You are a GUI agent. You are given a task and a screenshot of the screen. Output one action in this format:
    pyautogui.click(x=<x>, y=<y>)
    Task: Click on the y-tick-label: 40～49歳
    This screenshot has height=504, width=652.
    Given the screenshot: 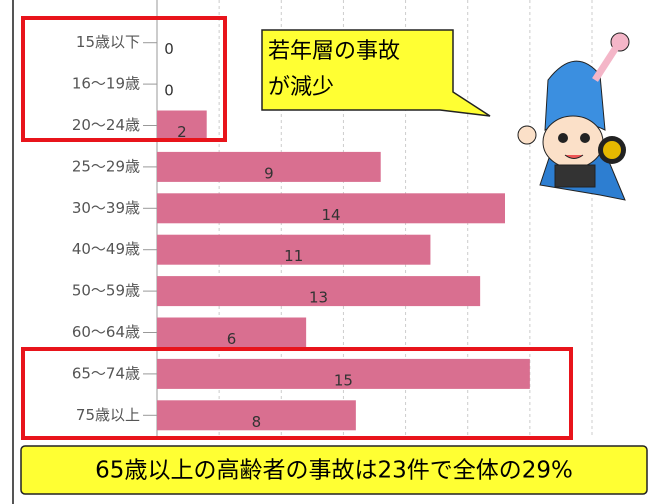 What is the action you would take?
    pyautogui.click(x=106, y=249)
    